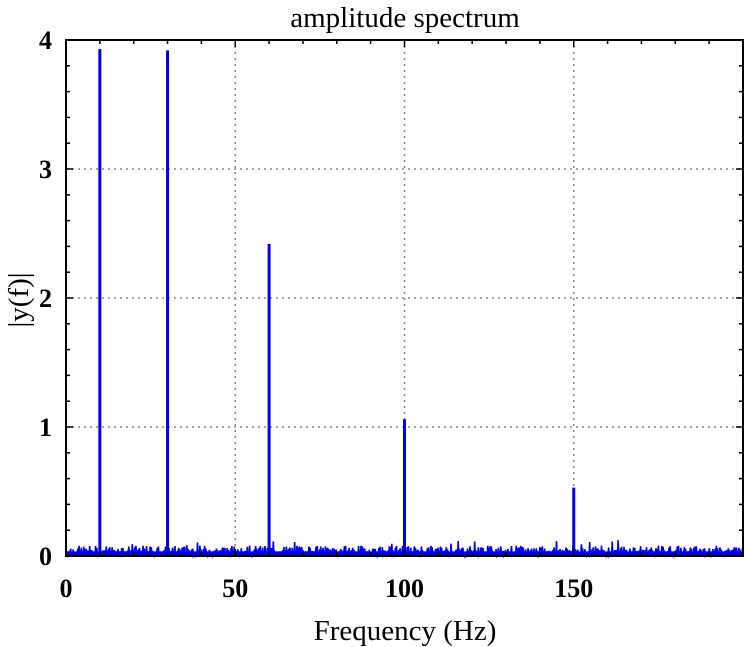 The height and width of the screenshot is (647, 748). Describe the element at coordinates (45, 40) in the screenshot. I see `y-tick-label: 4` at that location.